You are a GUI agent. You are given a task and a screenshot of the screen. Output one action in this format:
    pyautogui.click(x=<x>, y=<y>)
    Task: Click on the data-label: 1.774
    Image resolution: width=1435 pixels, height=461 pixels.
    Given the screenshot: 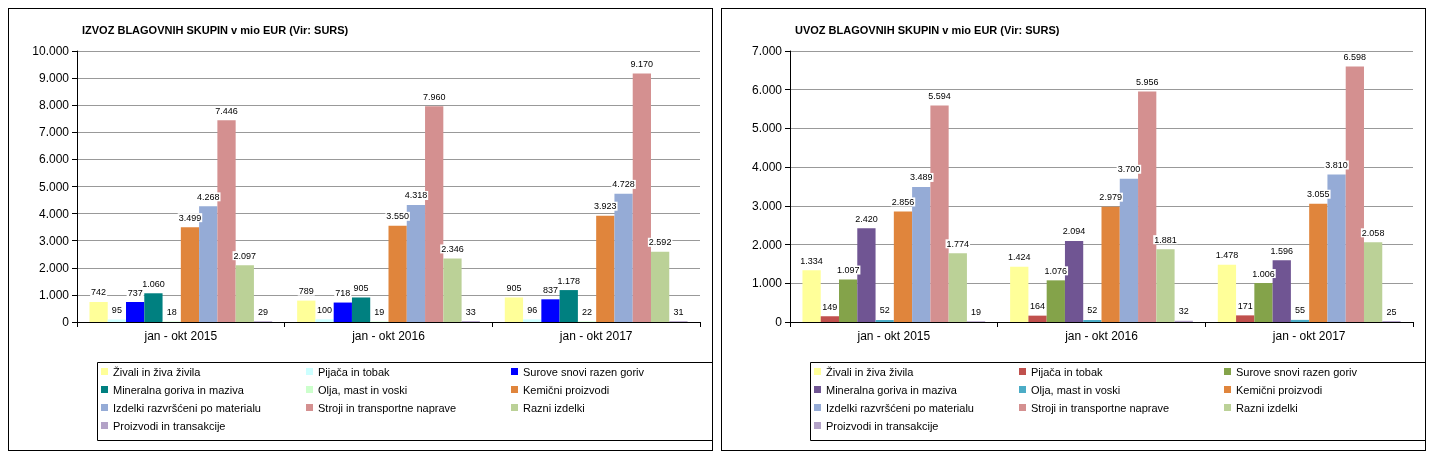 What is the action you would take?
    pyautogui.click(x=958, y=243)
    